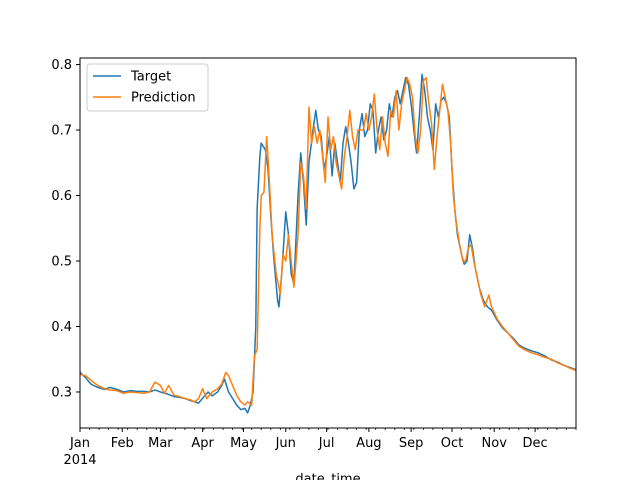  What do you see at coordinates (61, 196) in the screenshot?
I see `y-tick-label: 0.6` at bounding box center [61, 196].